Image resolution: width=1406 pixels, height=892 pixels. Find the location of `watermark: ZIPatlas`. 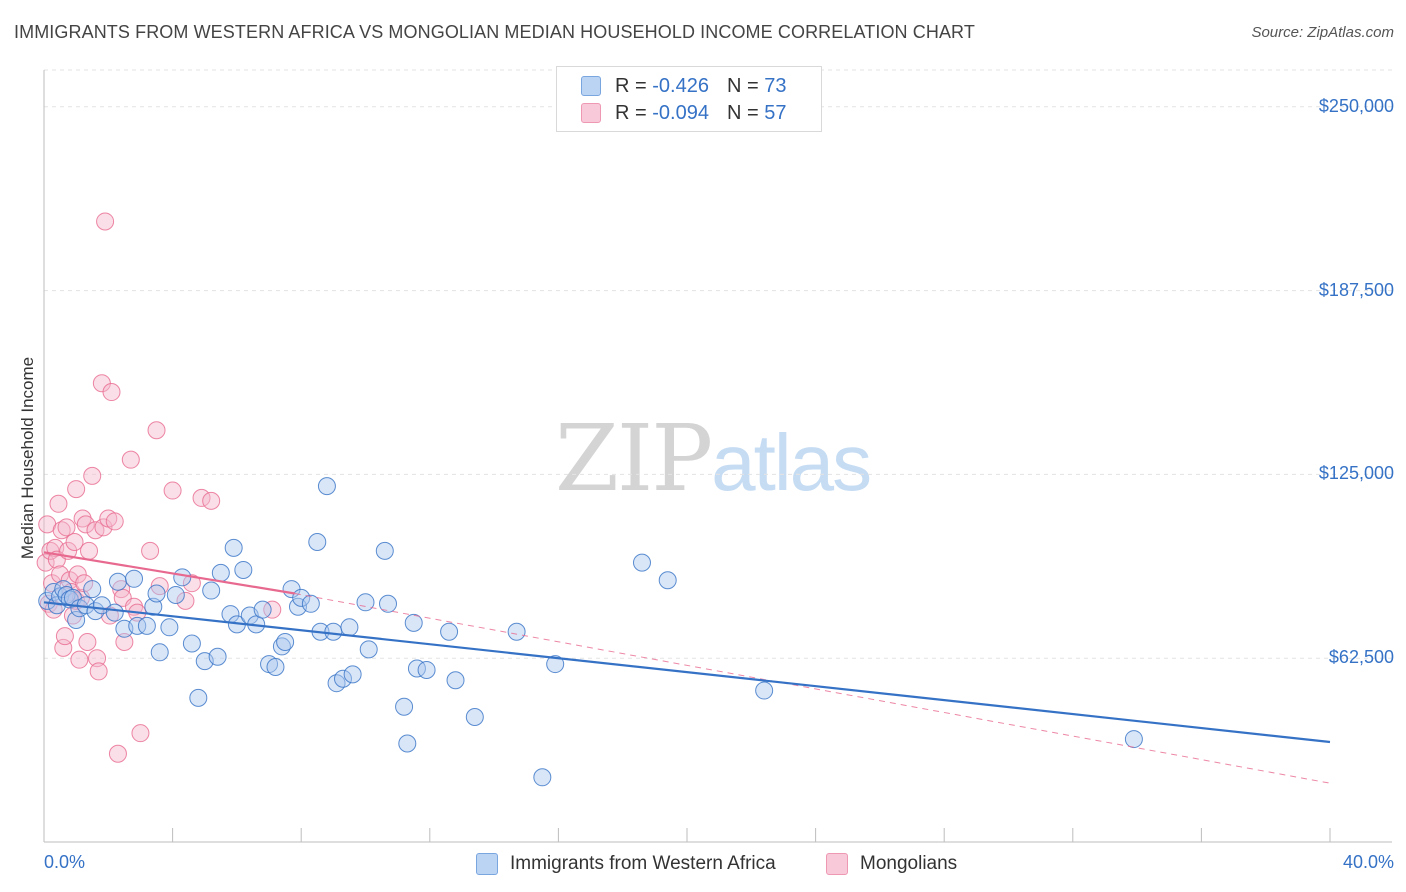

watermark: ZIPatlas is located at coordinates (713, 458).